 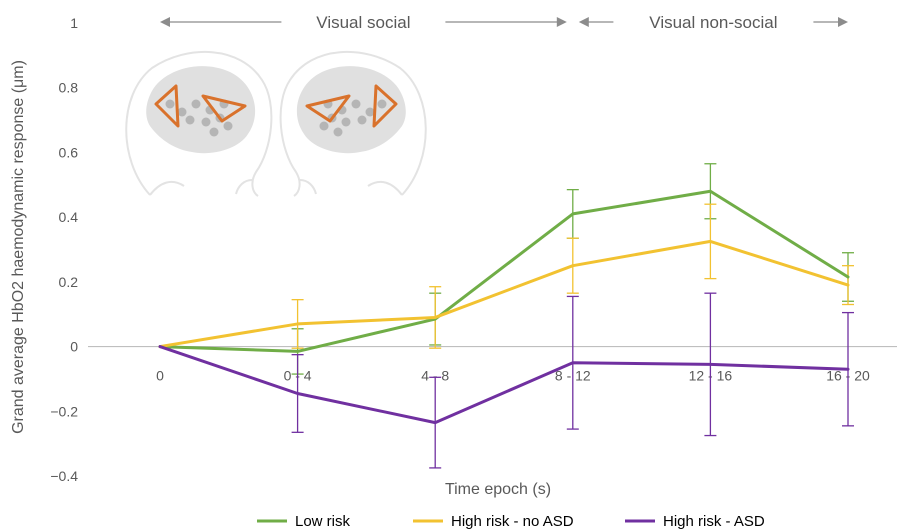 What do you see at coordinates (353, 123) in the screenshot?
I see `infant-head-right-icon` at bounding box center [353, 123].